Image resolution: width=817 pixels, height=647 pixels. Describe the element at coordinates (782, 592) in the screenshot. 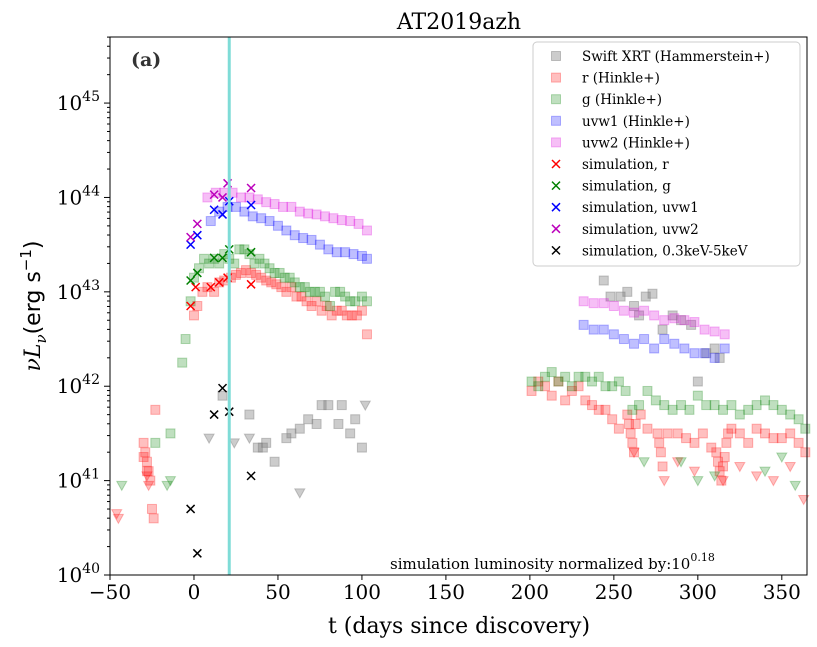

I see `x-tick-label: 350` at that location.